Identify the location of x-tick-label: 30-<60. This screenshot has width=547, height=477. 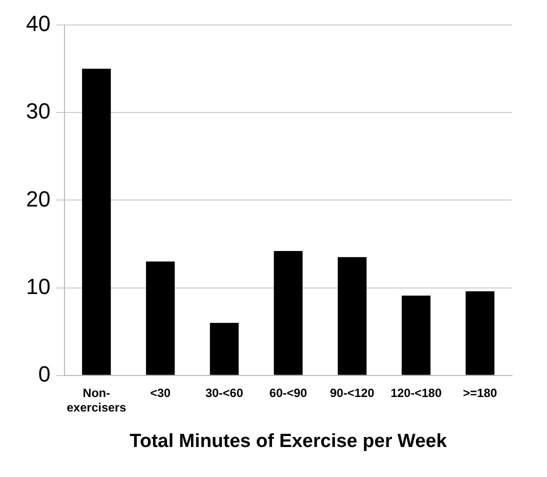
(224, 393).